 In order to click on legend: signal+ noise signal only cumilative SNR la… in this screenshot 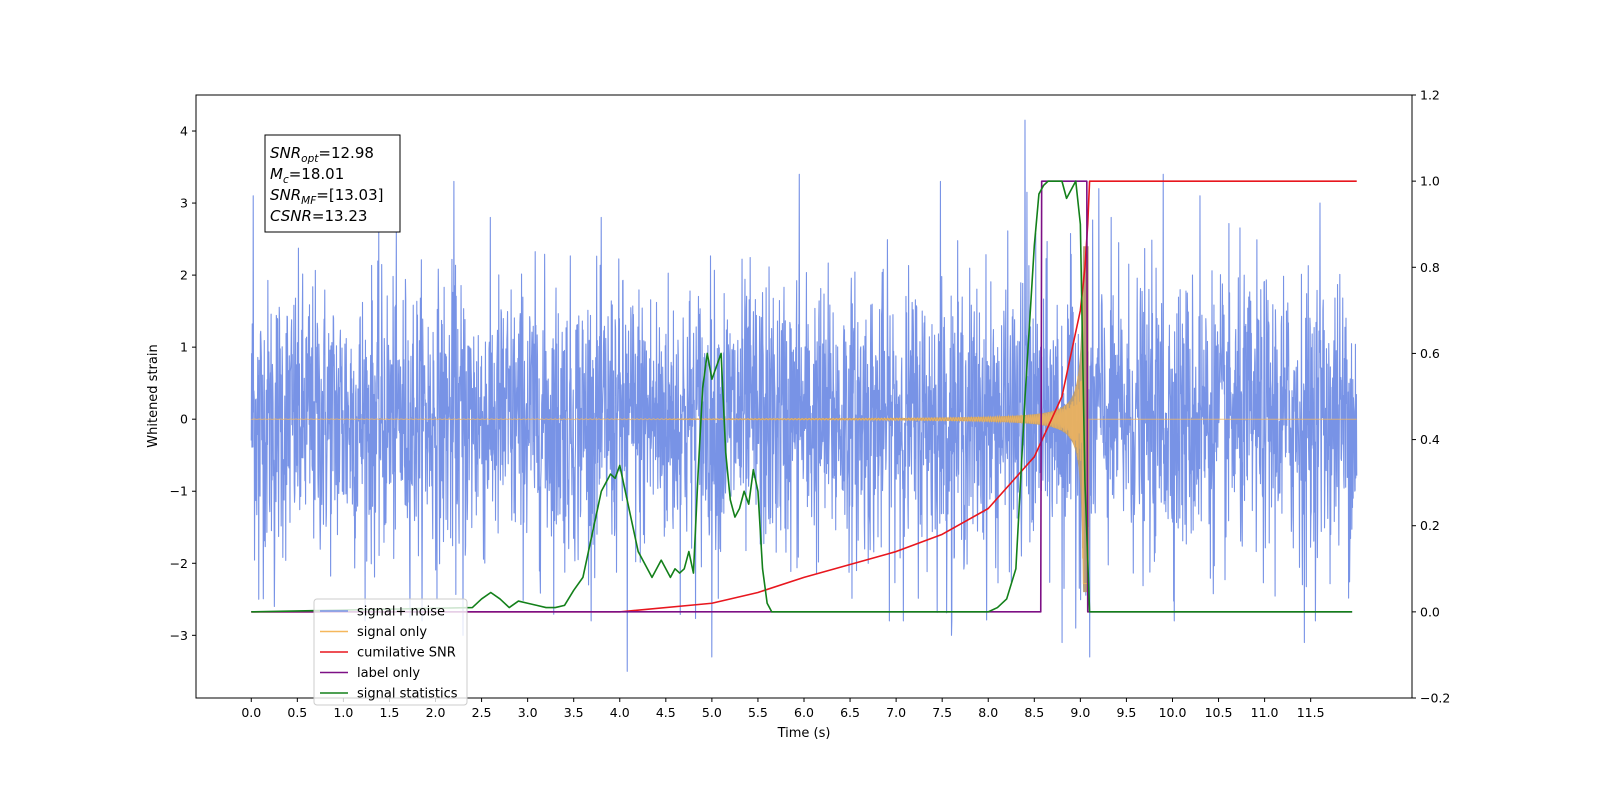, I will do `click(390, 652)`.